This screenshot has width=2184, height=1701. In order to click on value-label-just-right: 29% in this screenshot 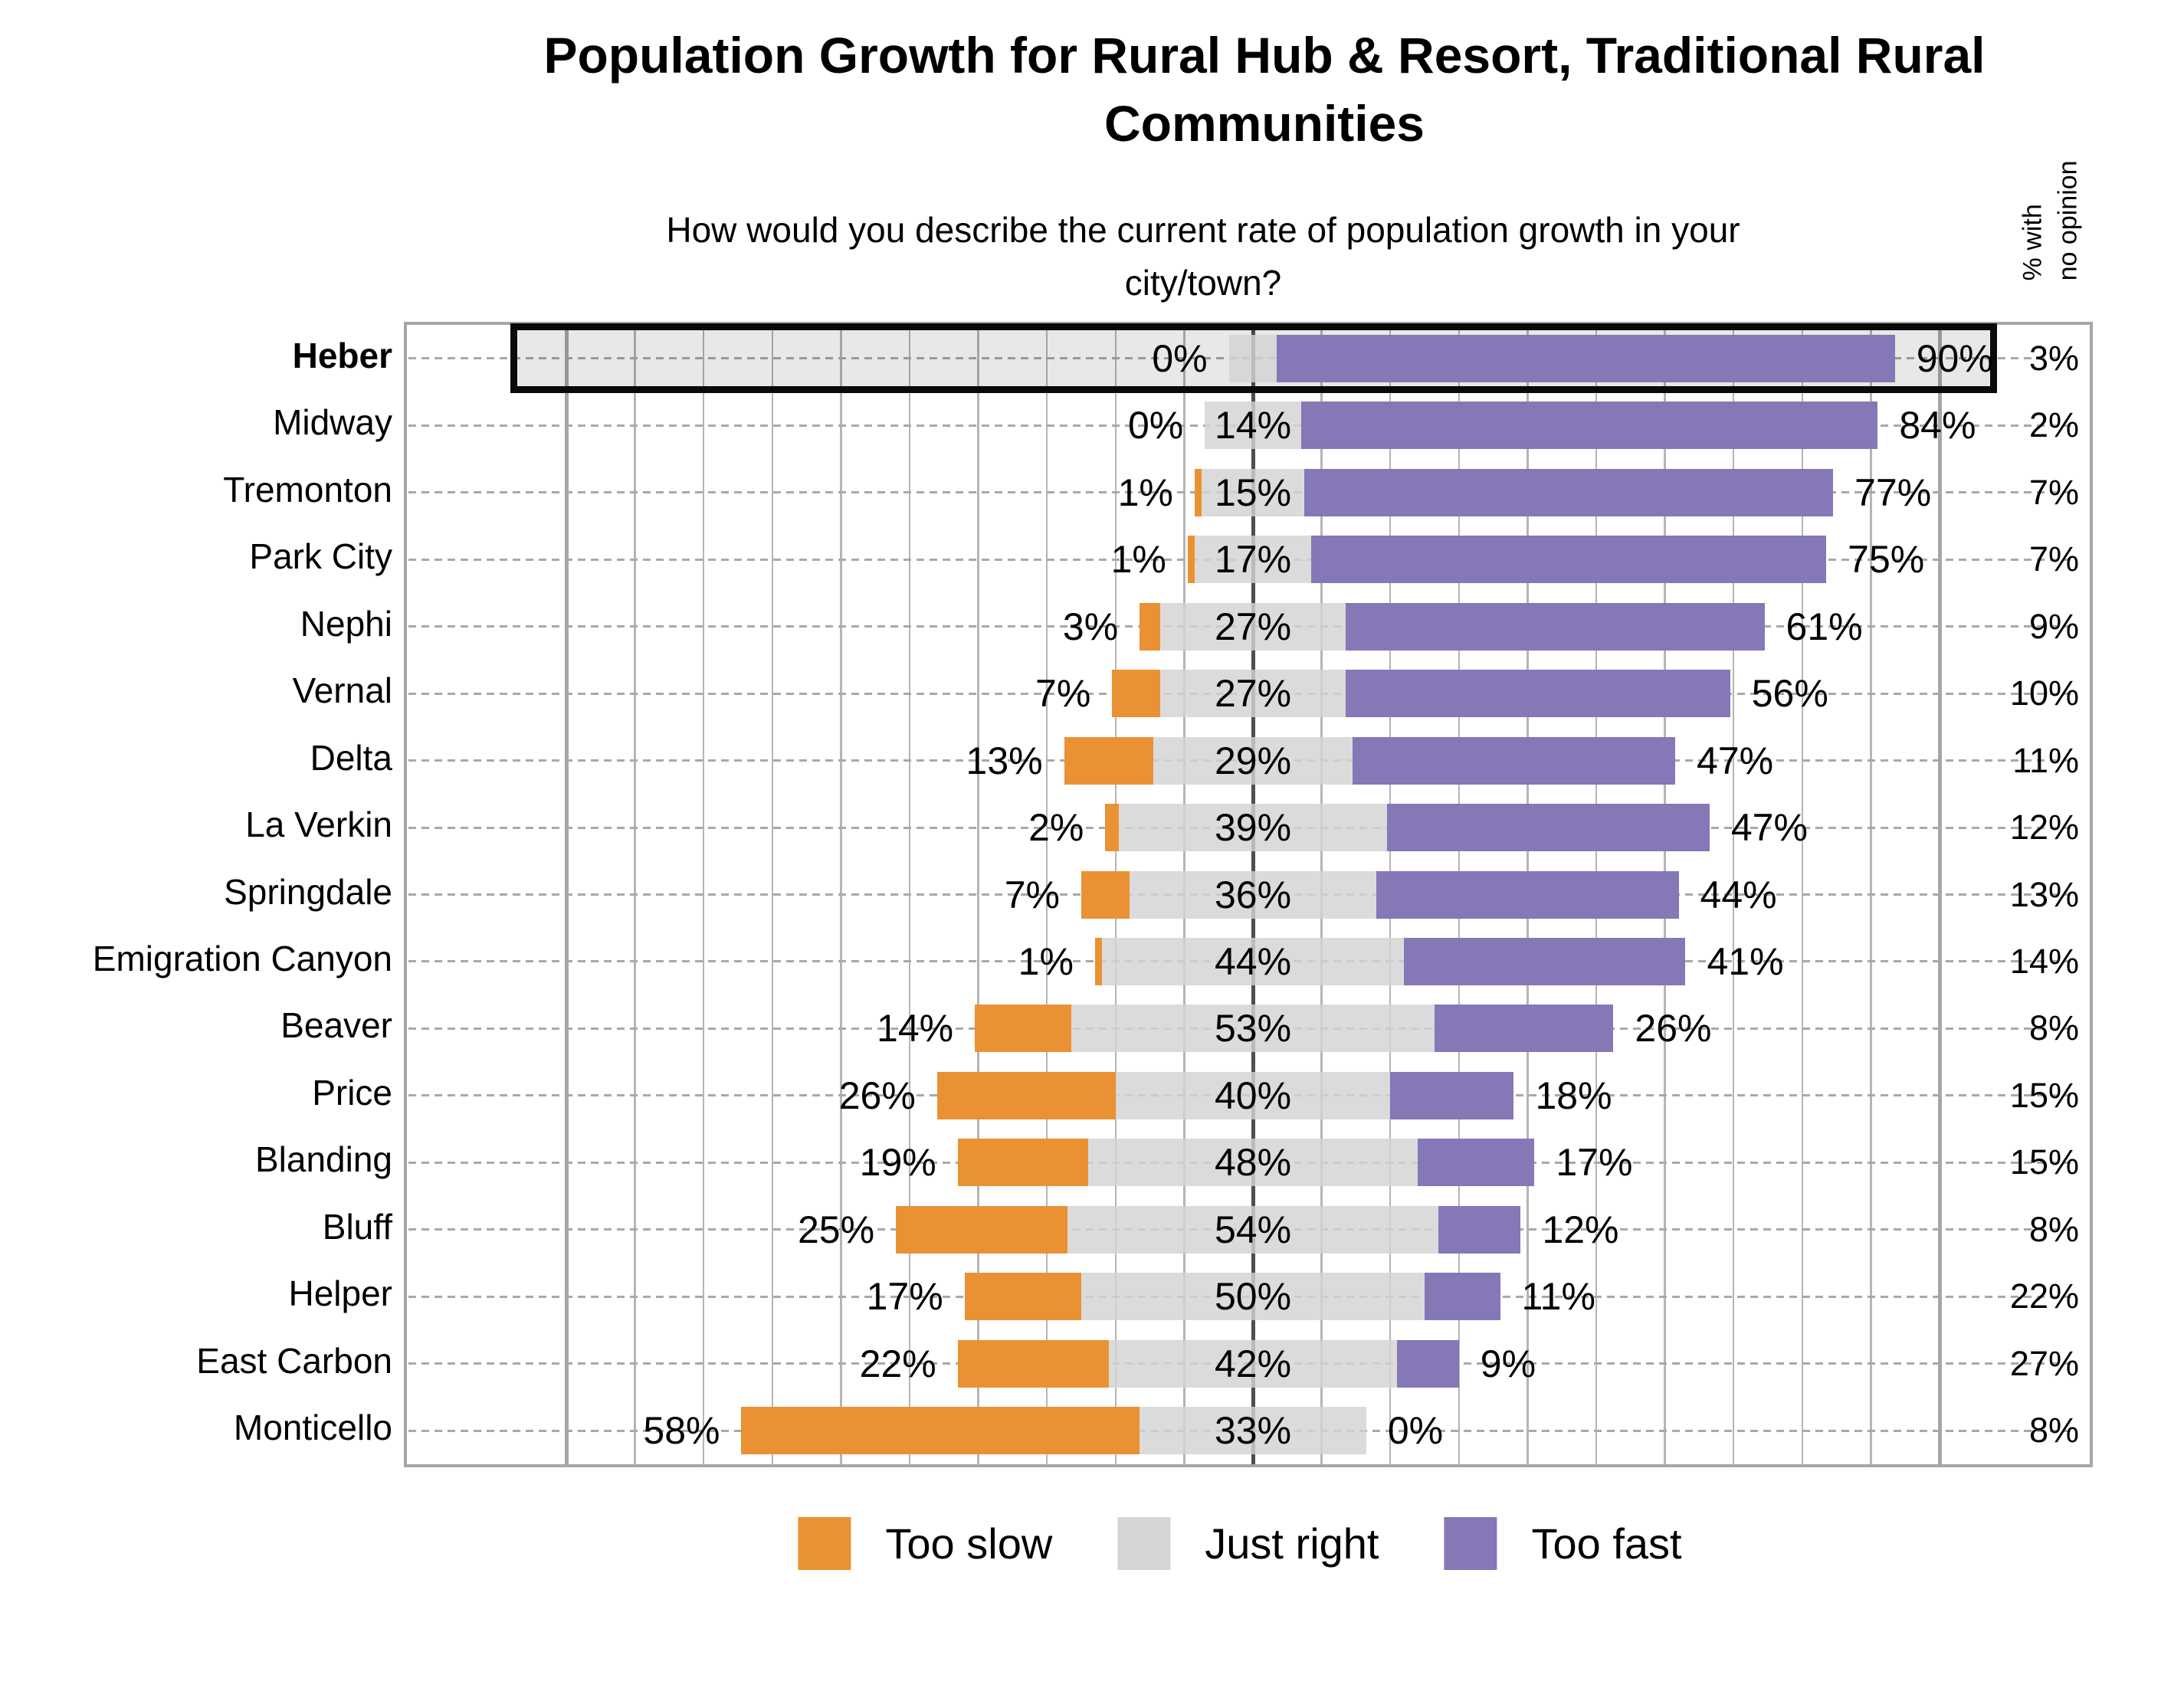, I will do `click(1253, 760)`.